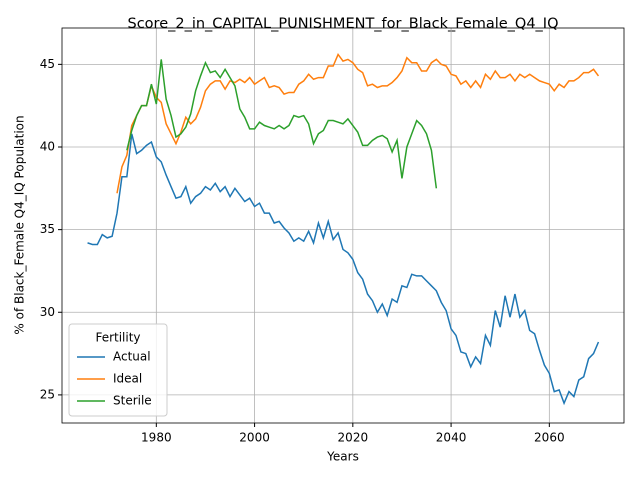 Image resolution: width=640 pixels, height=480 pixels. Describe the element at coordinates (132, 357) in the screenshot. I see `legend-label: Actual` at that location.